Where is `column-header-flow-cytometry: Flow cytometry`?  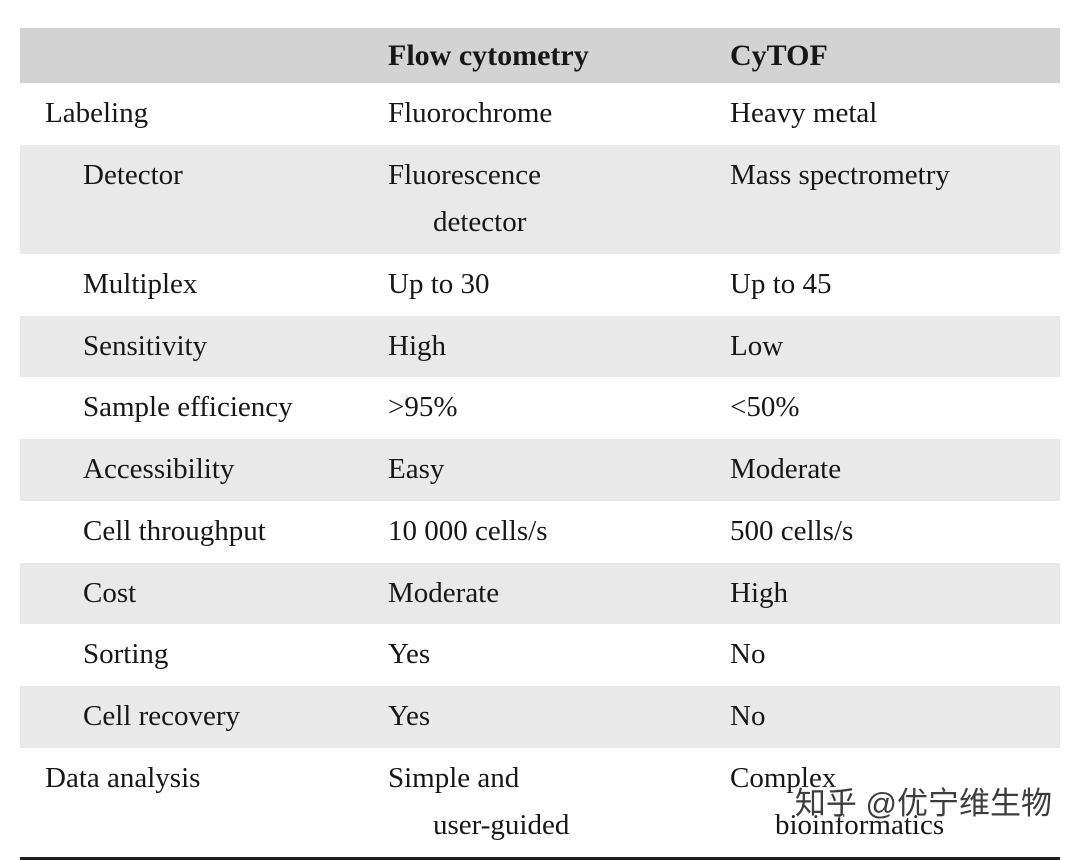
column-header-flow-cytometry: Flow cytometry is located at coordinates (488, 55).